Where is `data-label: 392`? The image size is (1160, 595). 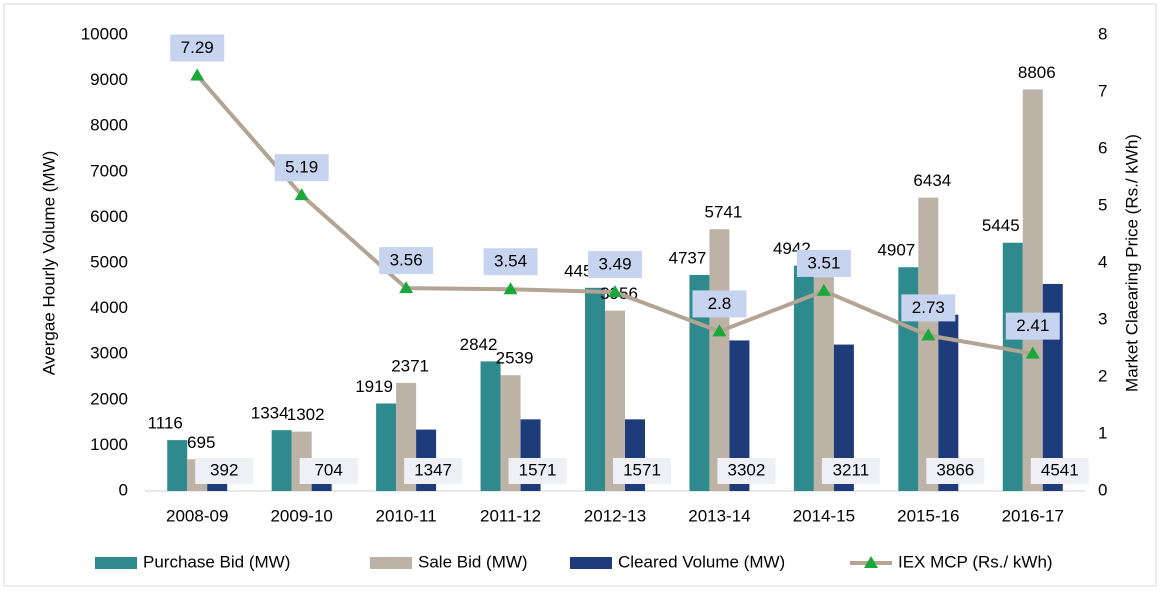 data-label: 392 is located at coordinates (224, 469).